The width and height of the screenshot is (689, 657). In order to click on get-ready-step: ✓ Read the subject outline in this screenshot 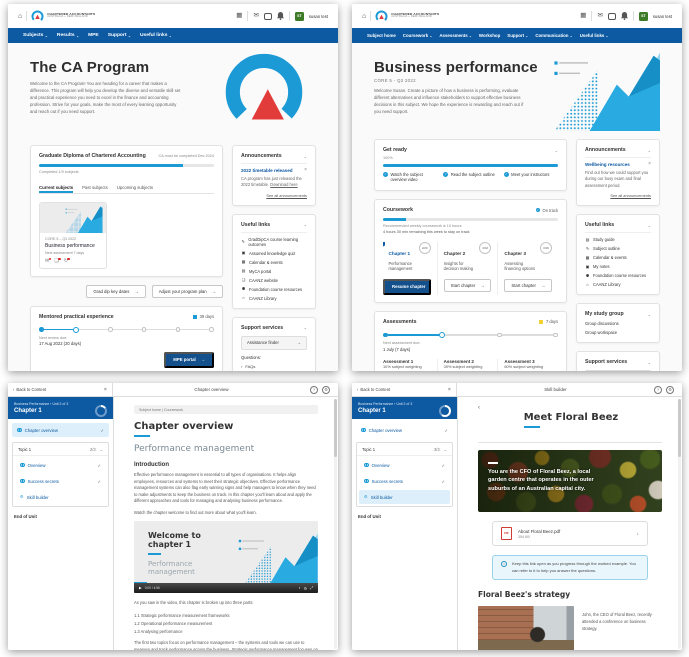, I will do `click(469, 174)`.